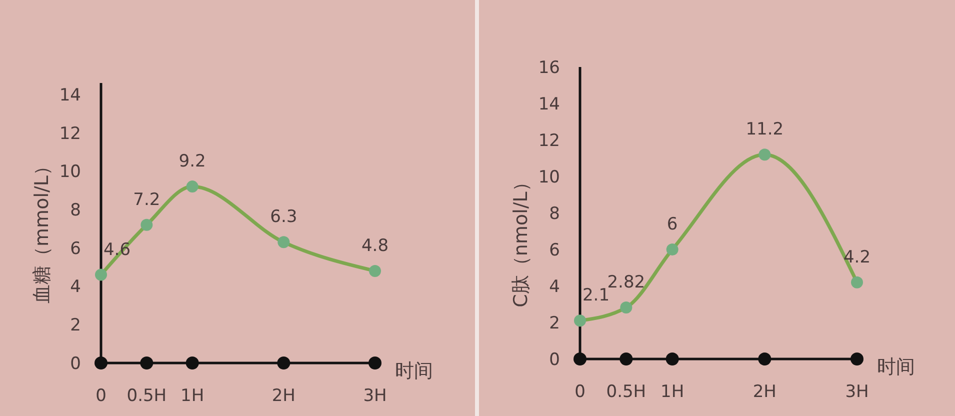 The height and width of the screenshot is (416, 955). I want to click on data-label: 6, so click(672, 224).